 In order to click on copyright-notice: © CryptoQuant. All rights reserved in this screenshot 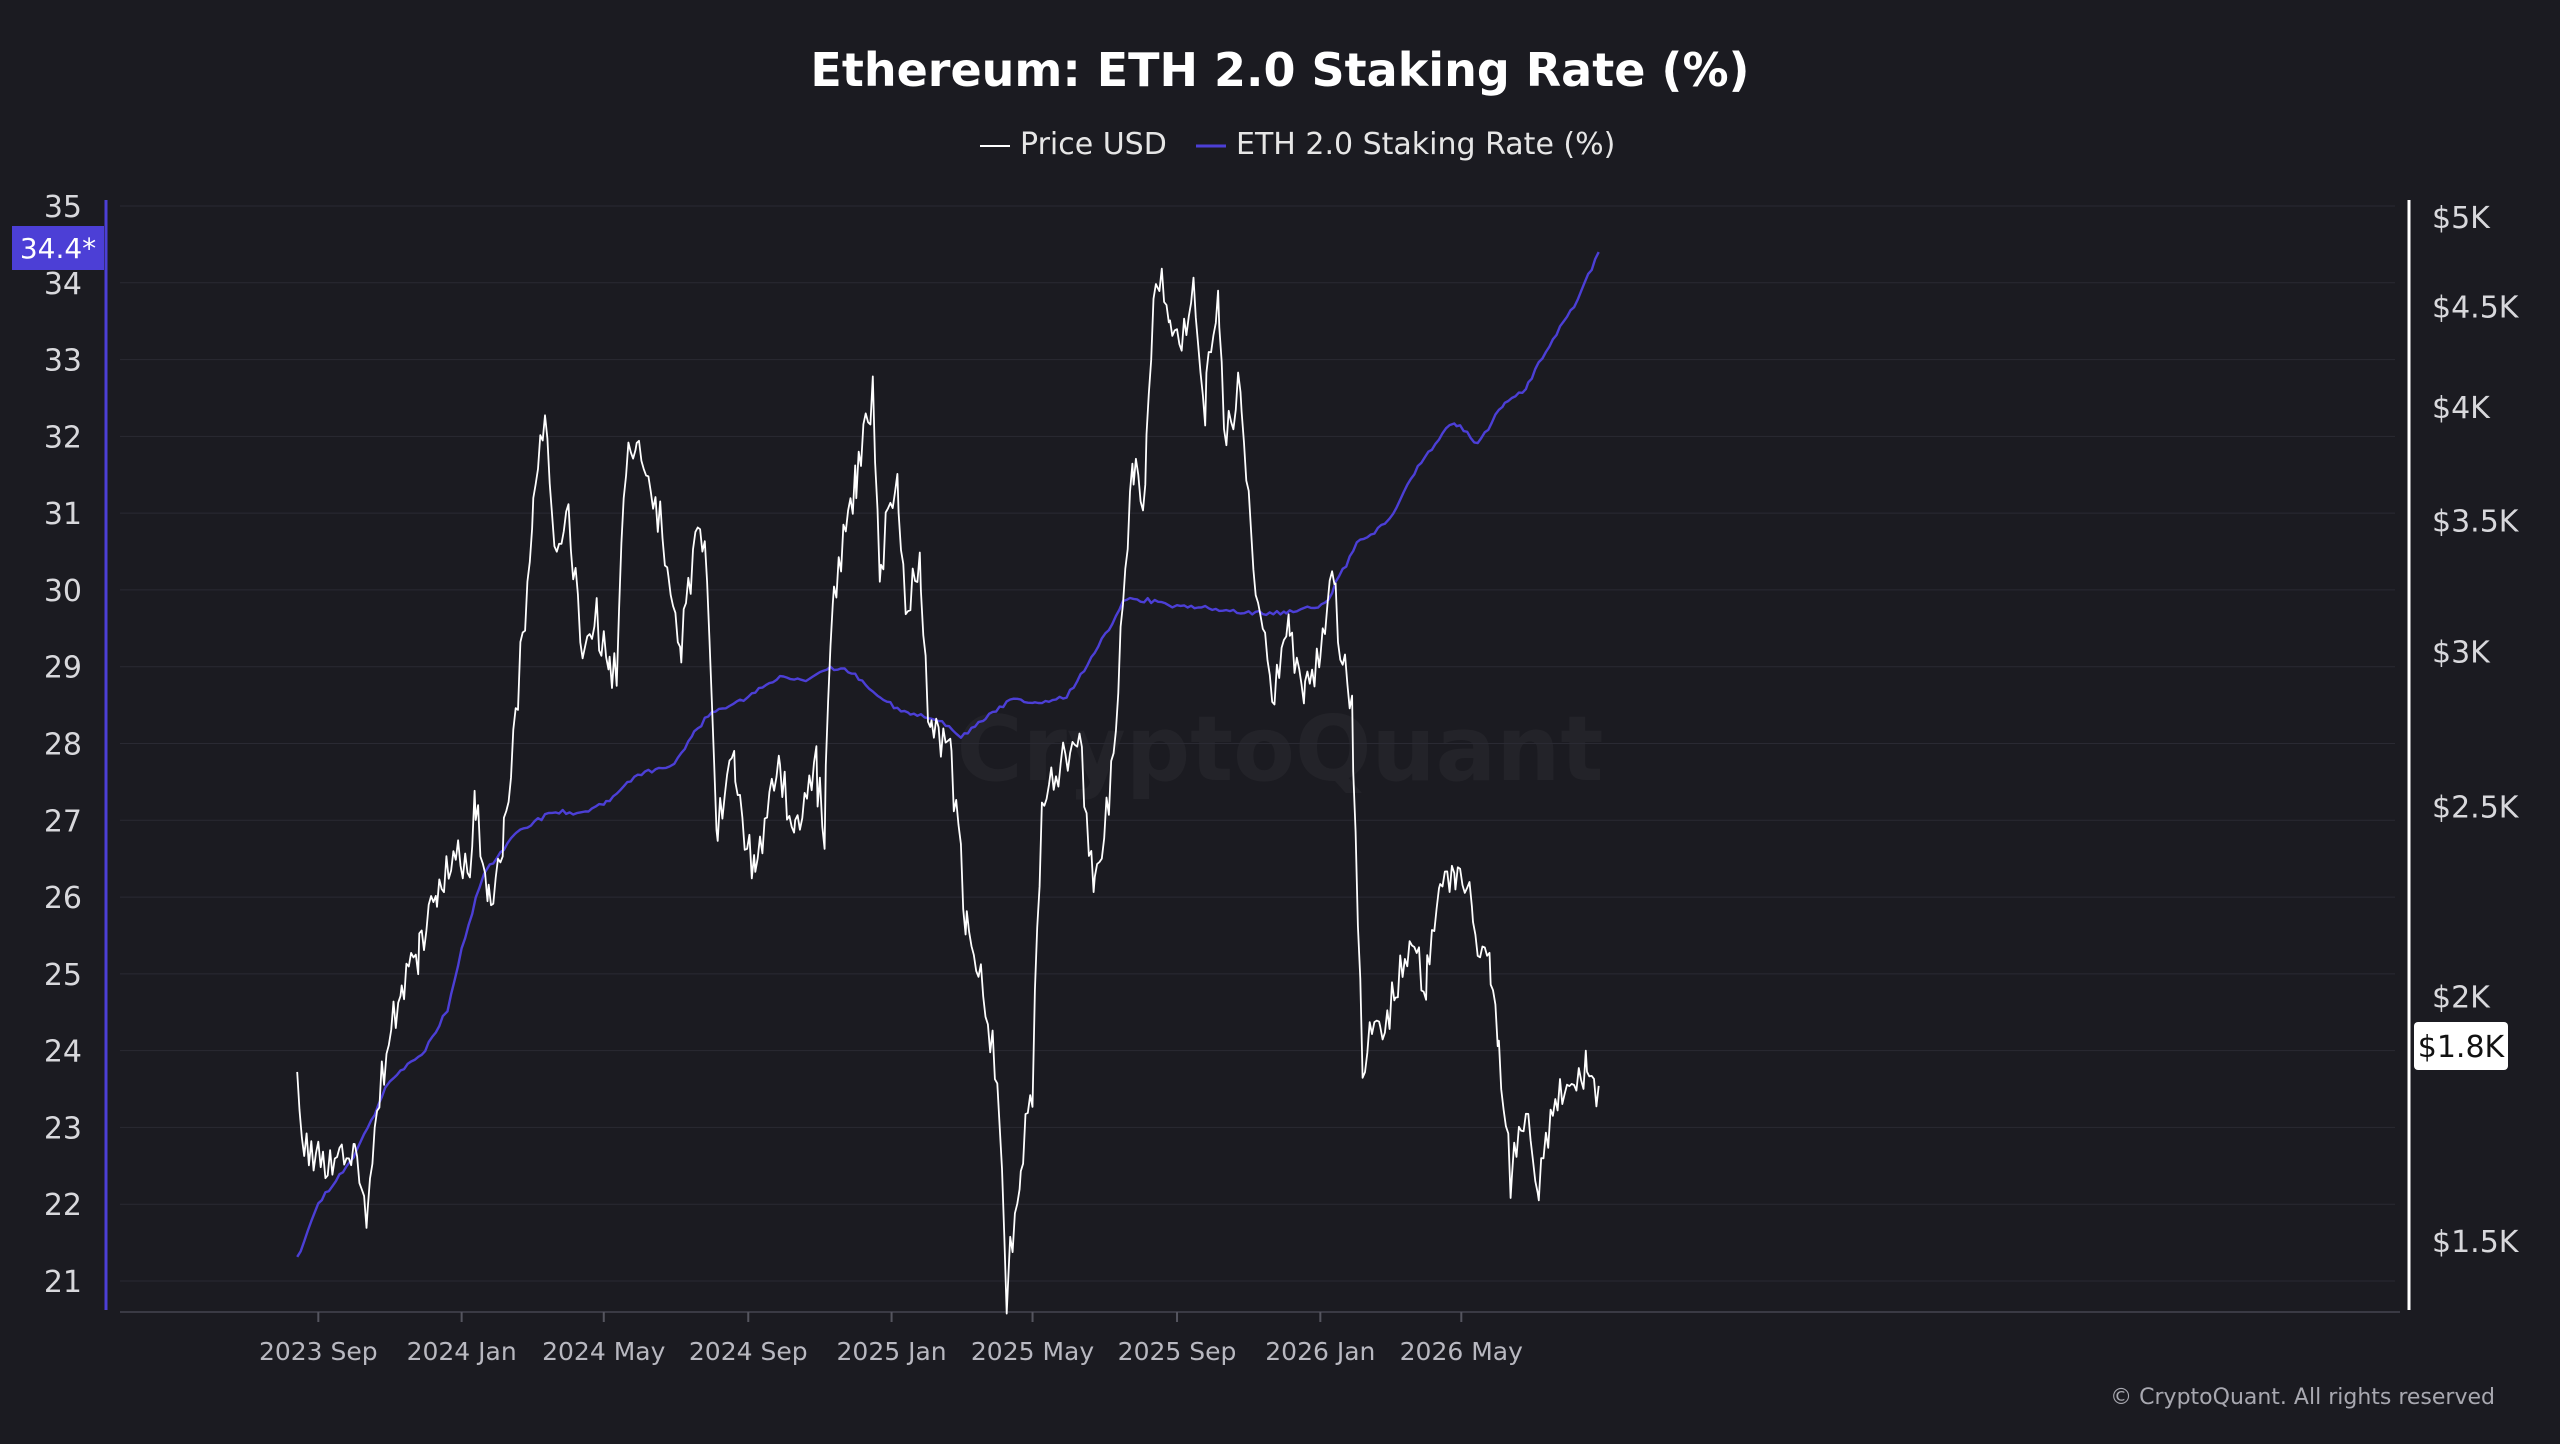, I will do `click(2302, 1397)`.